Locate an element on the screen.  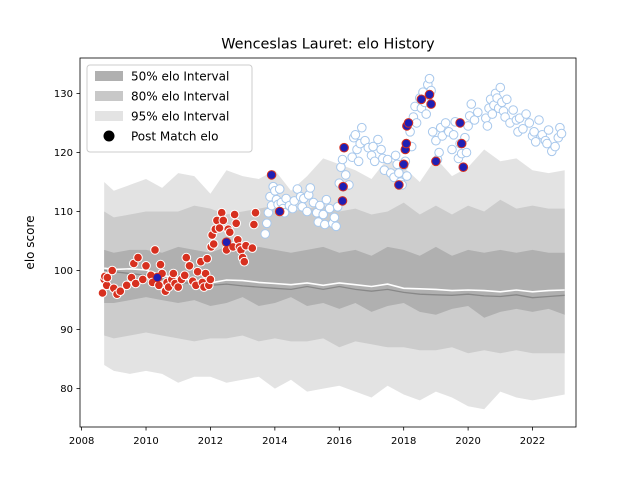
legend-label: 50% elo Interval is located at coordinates (180, 77).